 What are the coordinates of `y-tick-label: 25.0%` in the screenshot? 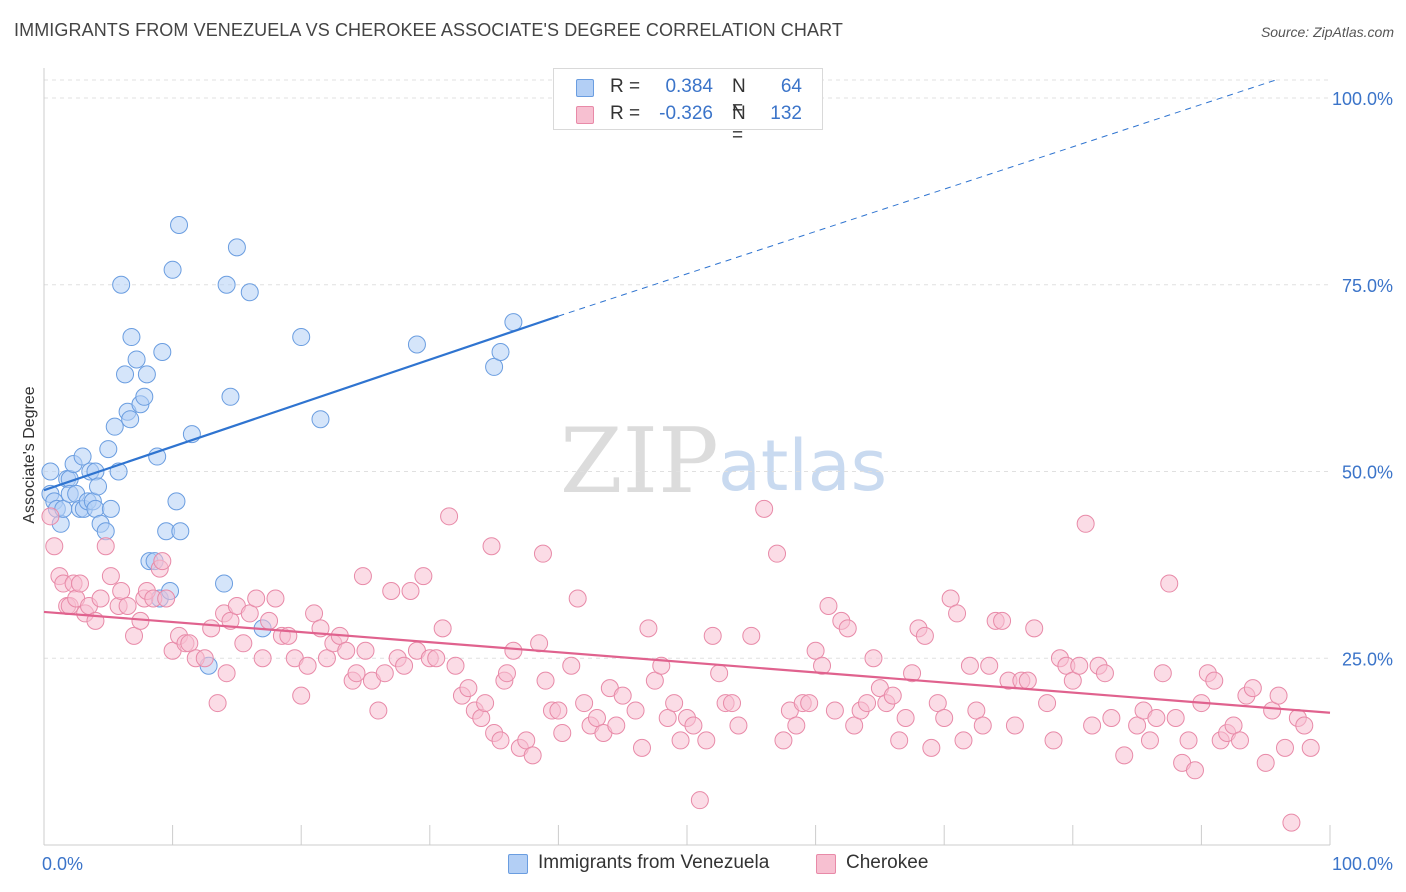 It's located at (1367, 659).